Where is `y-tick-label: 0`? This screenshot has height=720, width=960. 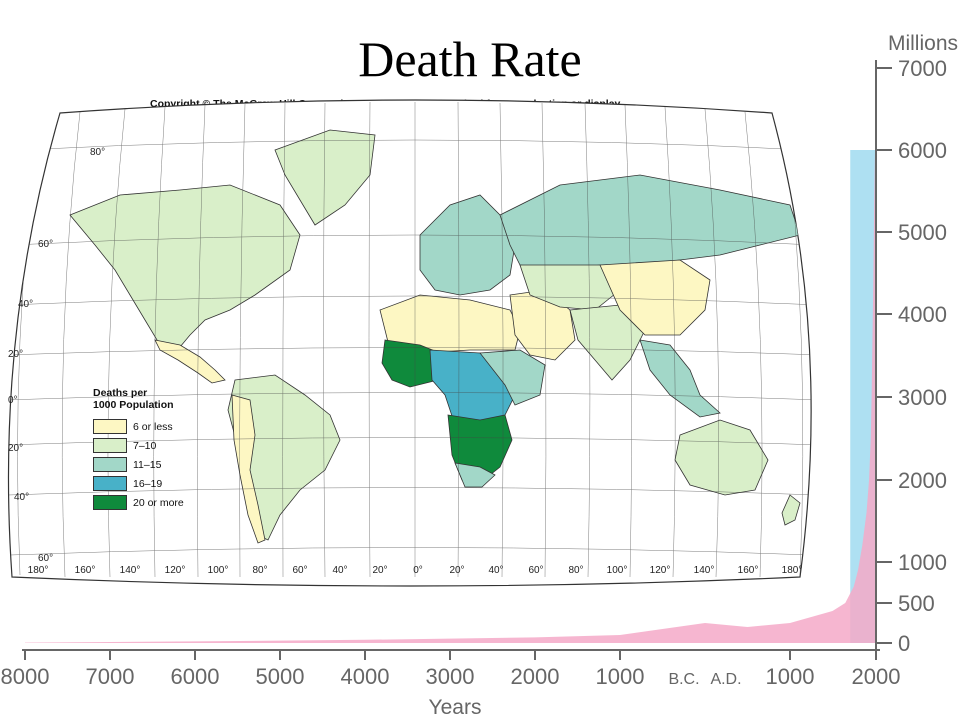 y-tick-label: 0 is located at coordinates (904, 643).